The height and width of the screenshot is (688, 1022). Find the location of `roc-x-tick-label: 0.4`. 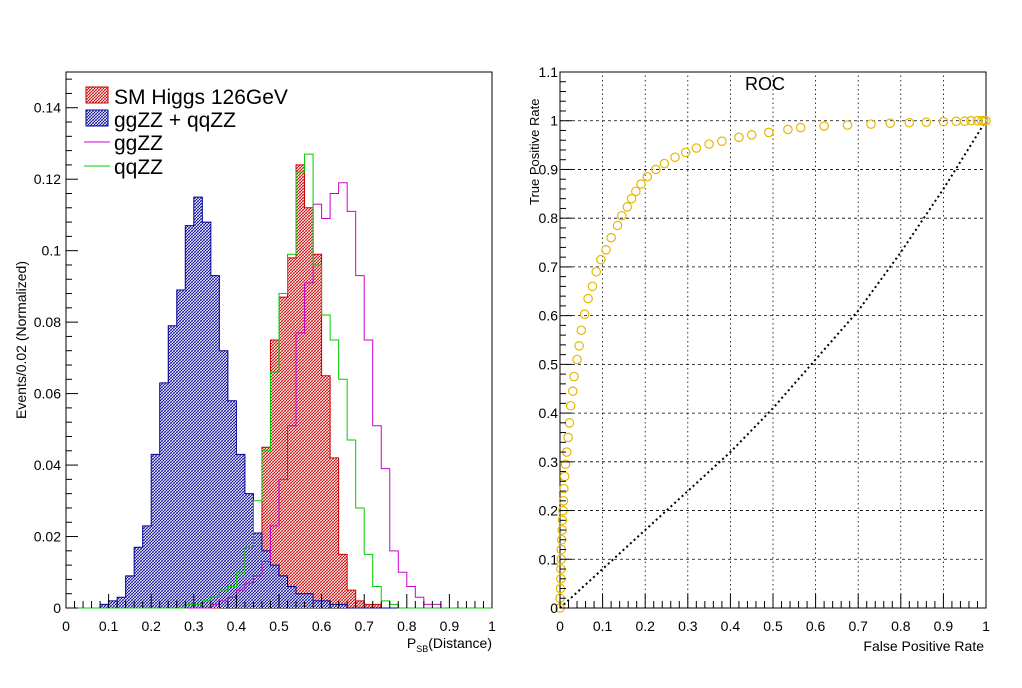

roc-x-tick-label: 0.4 is located at coordinates (731, 626).